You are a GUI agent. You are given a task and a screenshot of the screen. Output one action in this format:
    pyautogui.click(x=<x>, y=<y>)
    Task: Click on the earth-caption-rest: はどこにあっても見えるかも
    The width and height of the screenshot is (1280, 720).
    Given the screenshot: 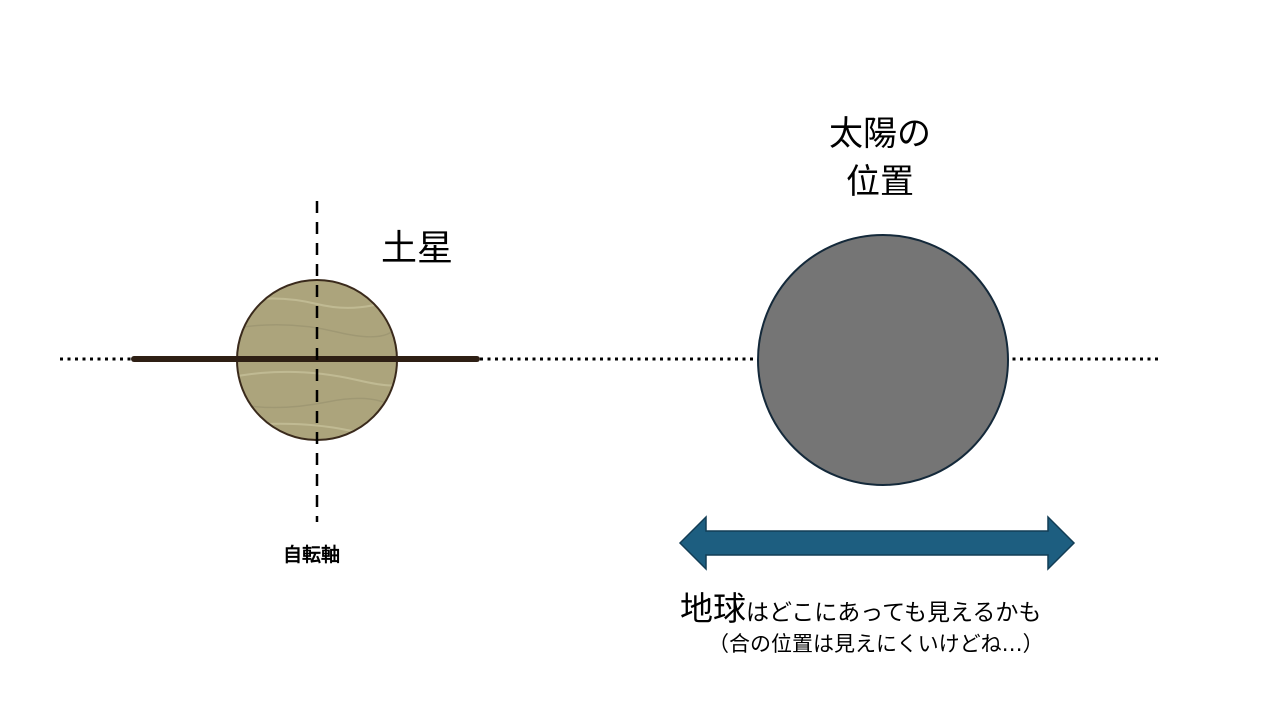 What is the action you would take?
    pyautogui.click(x=894, y=613)
    